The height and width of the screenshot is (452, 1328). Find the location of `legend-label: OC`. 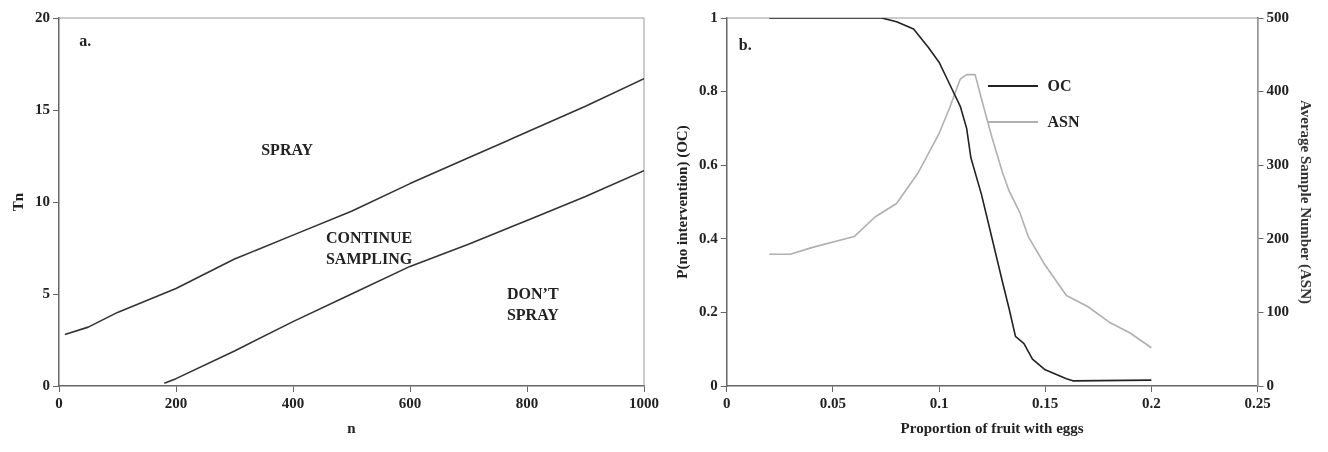

legend-label: OC is located at coordinates (1059, 86).